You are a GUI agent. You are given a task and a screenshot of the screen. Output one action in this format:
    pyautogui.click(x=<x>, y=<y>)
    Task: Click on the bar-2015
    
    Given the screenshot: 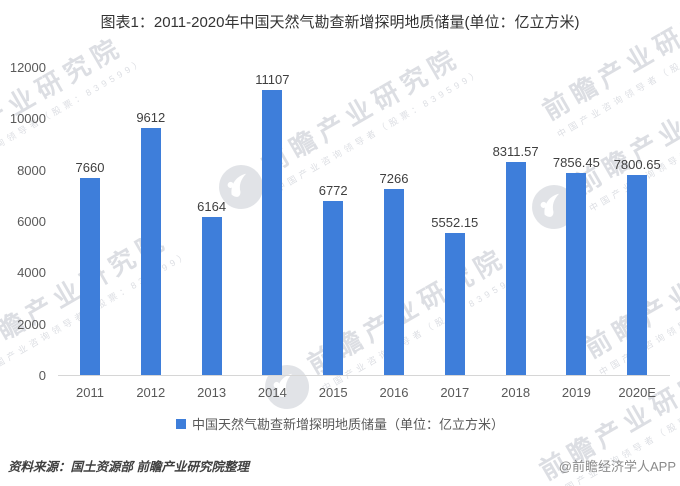 What is the action you would take?
    pyautogui.click(x=333, y=288)
    